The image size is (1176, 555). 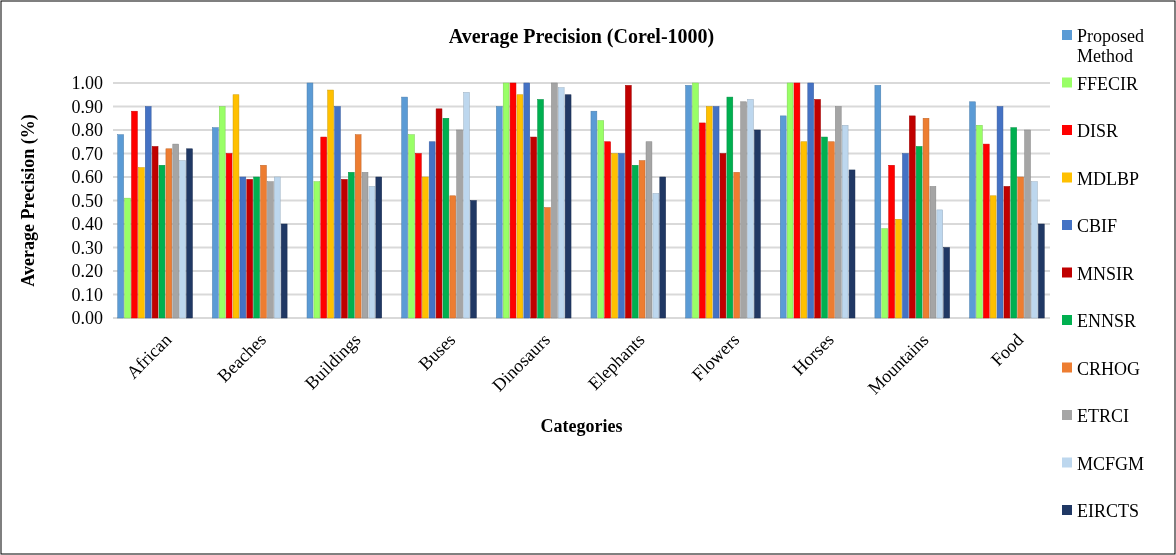 I want to click on legend-label: ETRCI, so click(x=1103, y=416).